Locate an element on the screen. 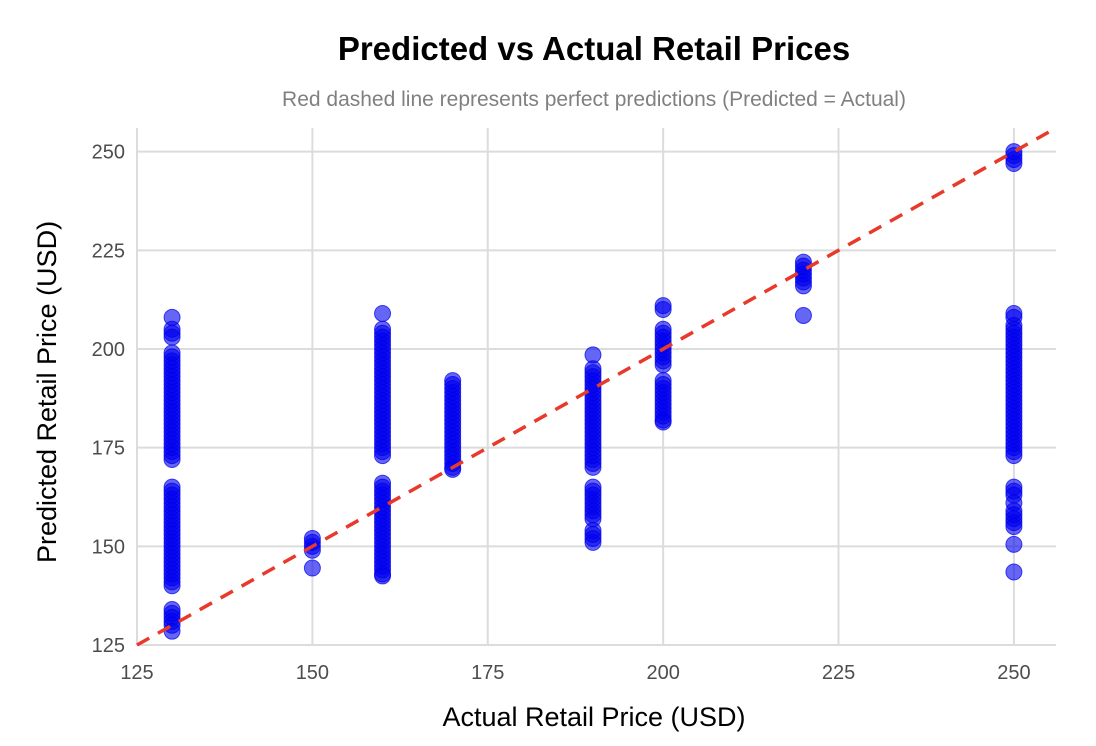  y-tick-label: 200 is located at coordinates (108, 350).